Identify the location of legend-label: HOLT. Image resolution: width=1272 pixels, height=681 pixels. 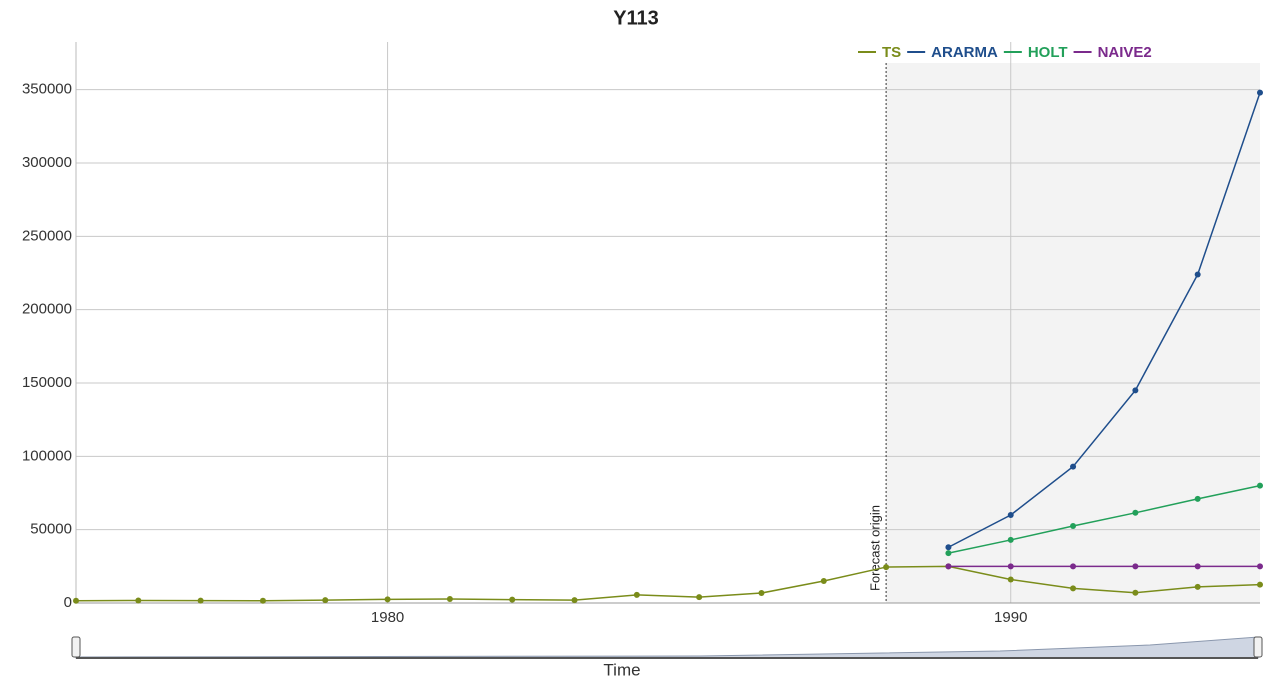
(1048, 52).